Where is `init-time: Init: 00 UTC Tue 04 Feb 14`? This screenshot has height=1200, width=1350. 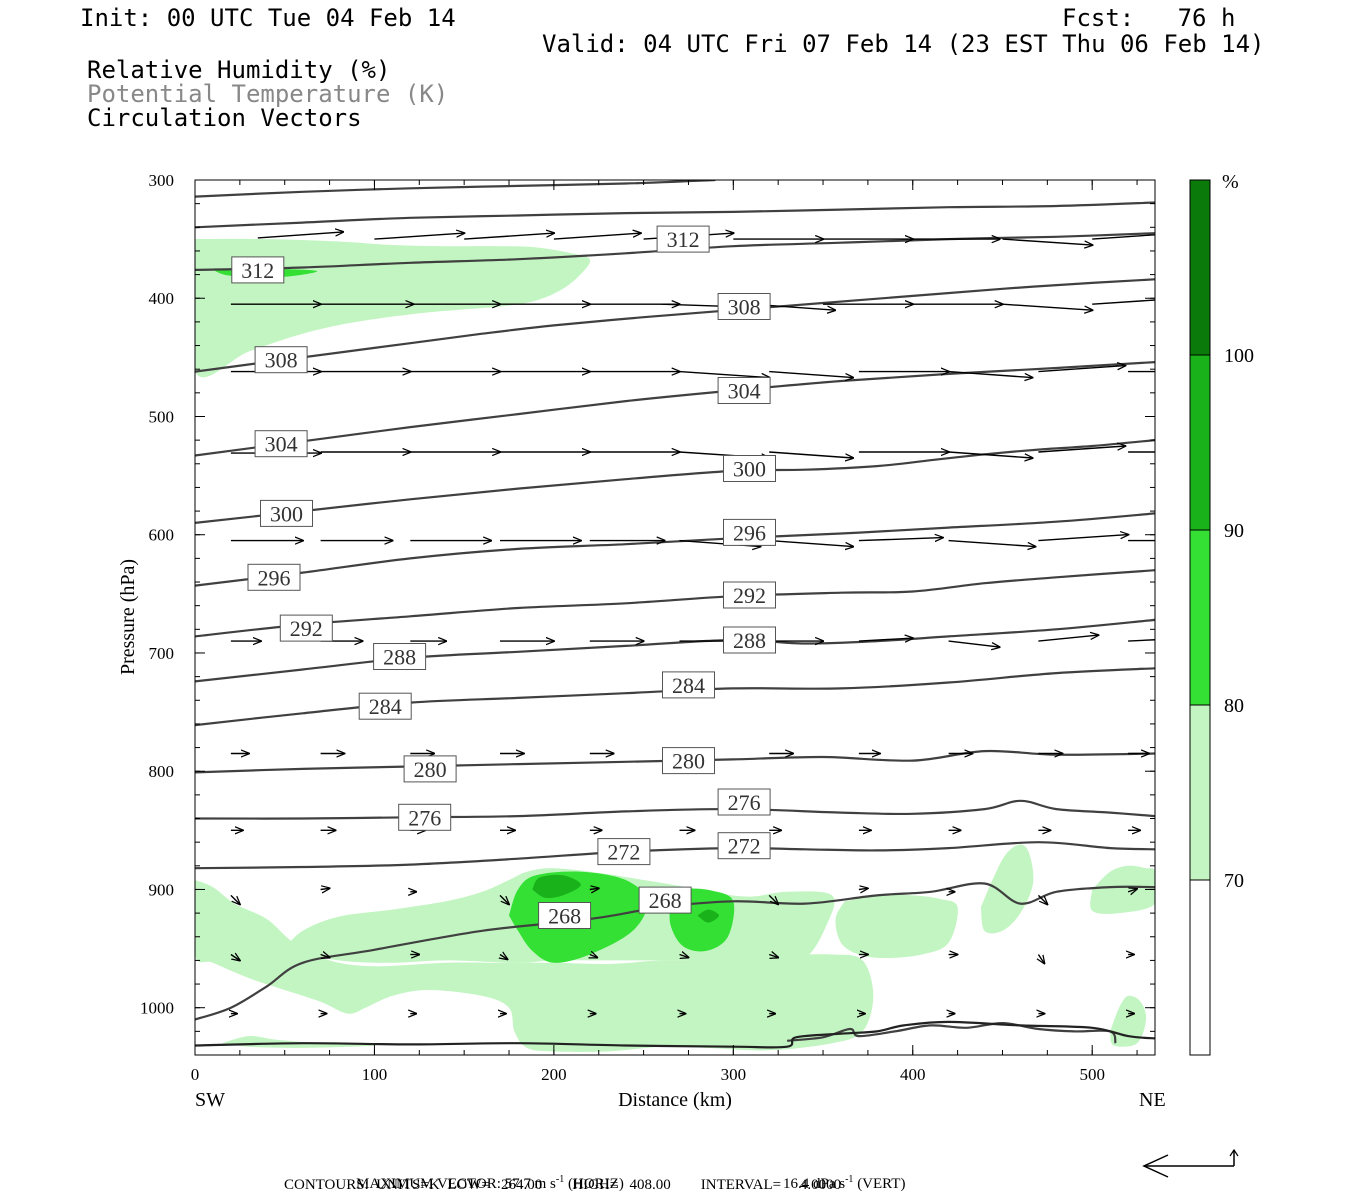
init-time: Init: 00 UTC Tue 04 Feb 14 is located at coordinates (268, 18).